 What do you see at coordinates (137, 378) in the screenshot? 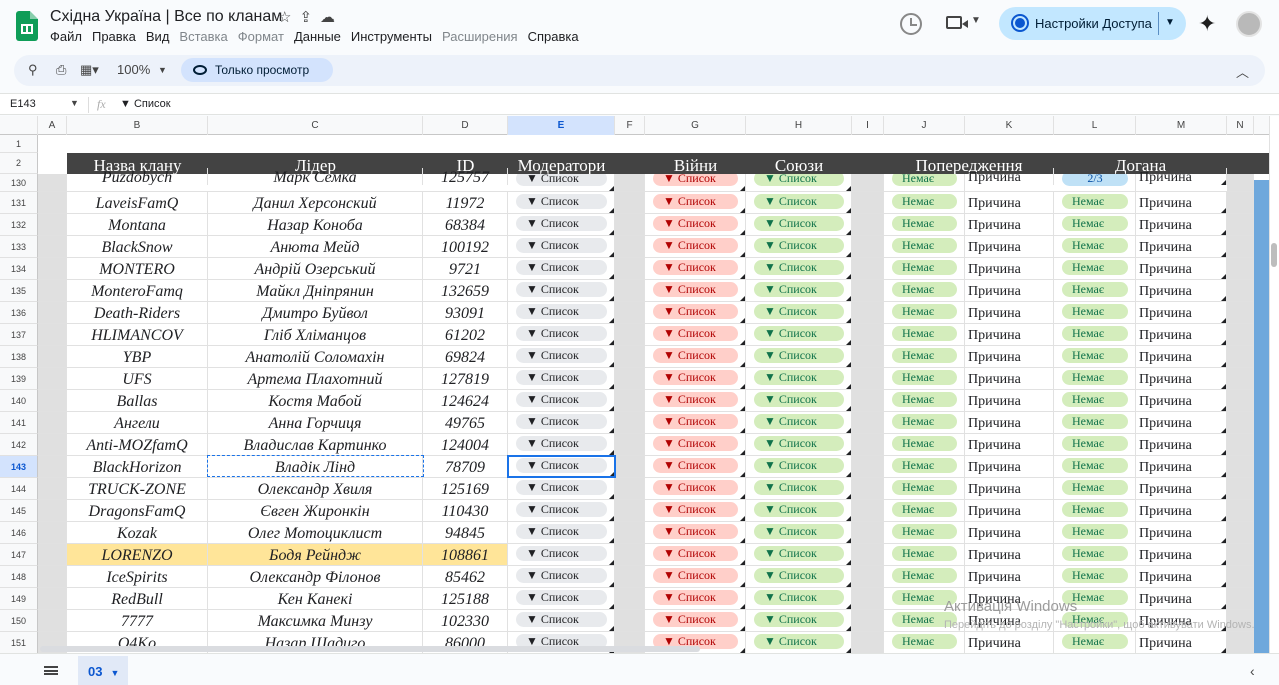
I see `cell-clan-name: UFS` at bounding box center [137, 378].